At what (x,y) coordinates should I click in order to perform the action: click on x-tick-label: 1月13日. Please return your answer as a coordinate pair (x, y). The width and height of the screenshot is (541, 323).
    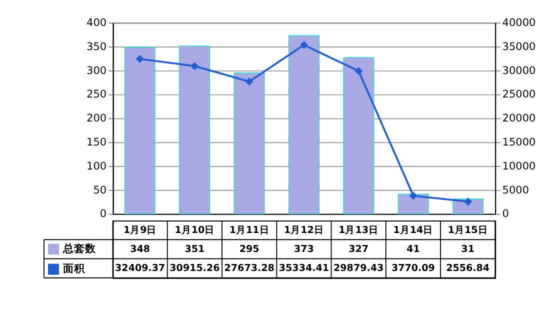
    Looking at the image, I should click on (358, 230).